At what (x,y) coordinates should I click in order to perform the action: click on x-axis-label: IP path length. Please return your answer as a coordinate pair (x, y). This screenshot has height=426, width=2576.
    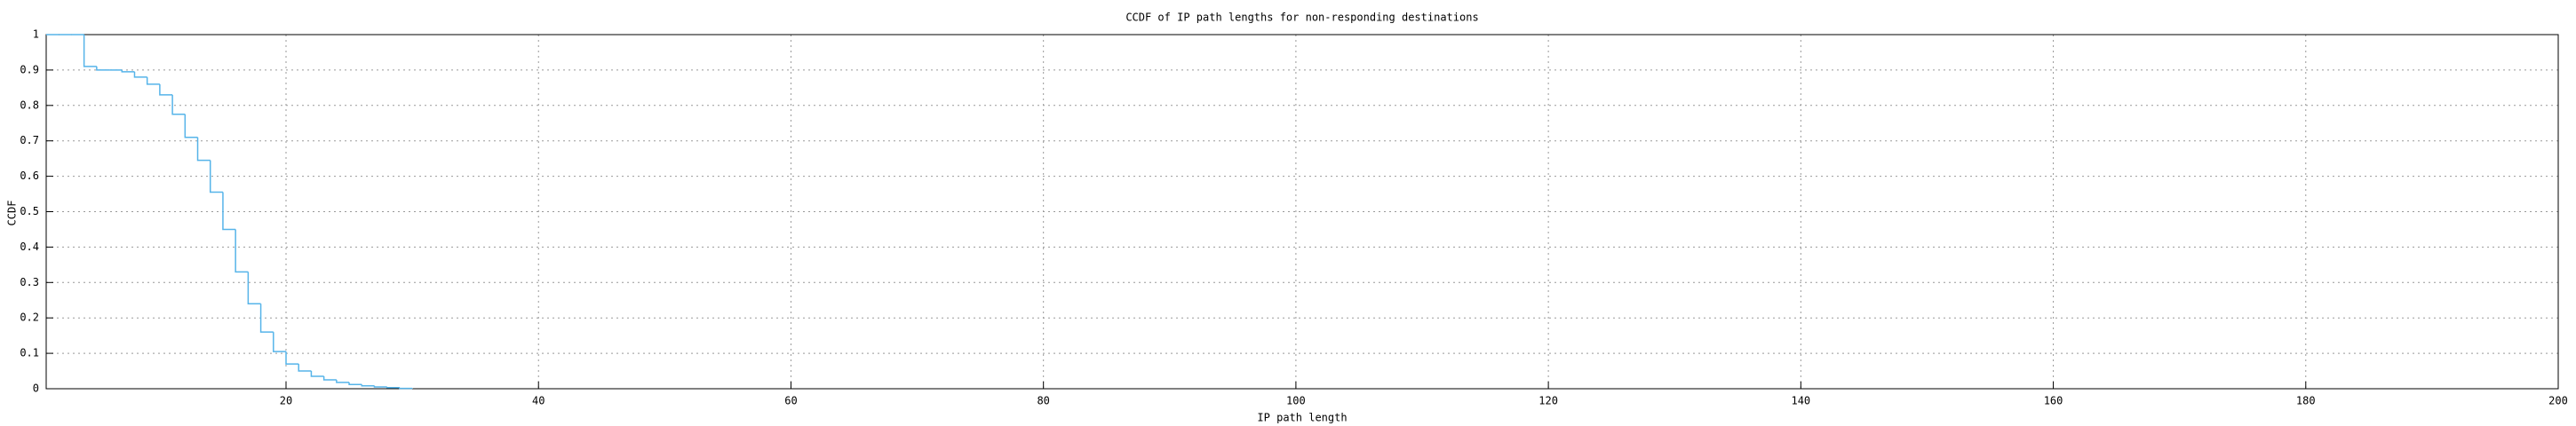
    Looking at the image, I should click on (1302, 418).